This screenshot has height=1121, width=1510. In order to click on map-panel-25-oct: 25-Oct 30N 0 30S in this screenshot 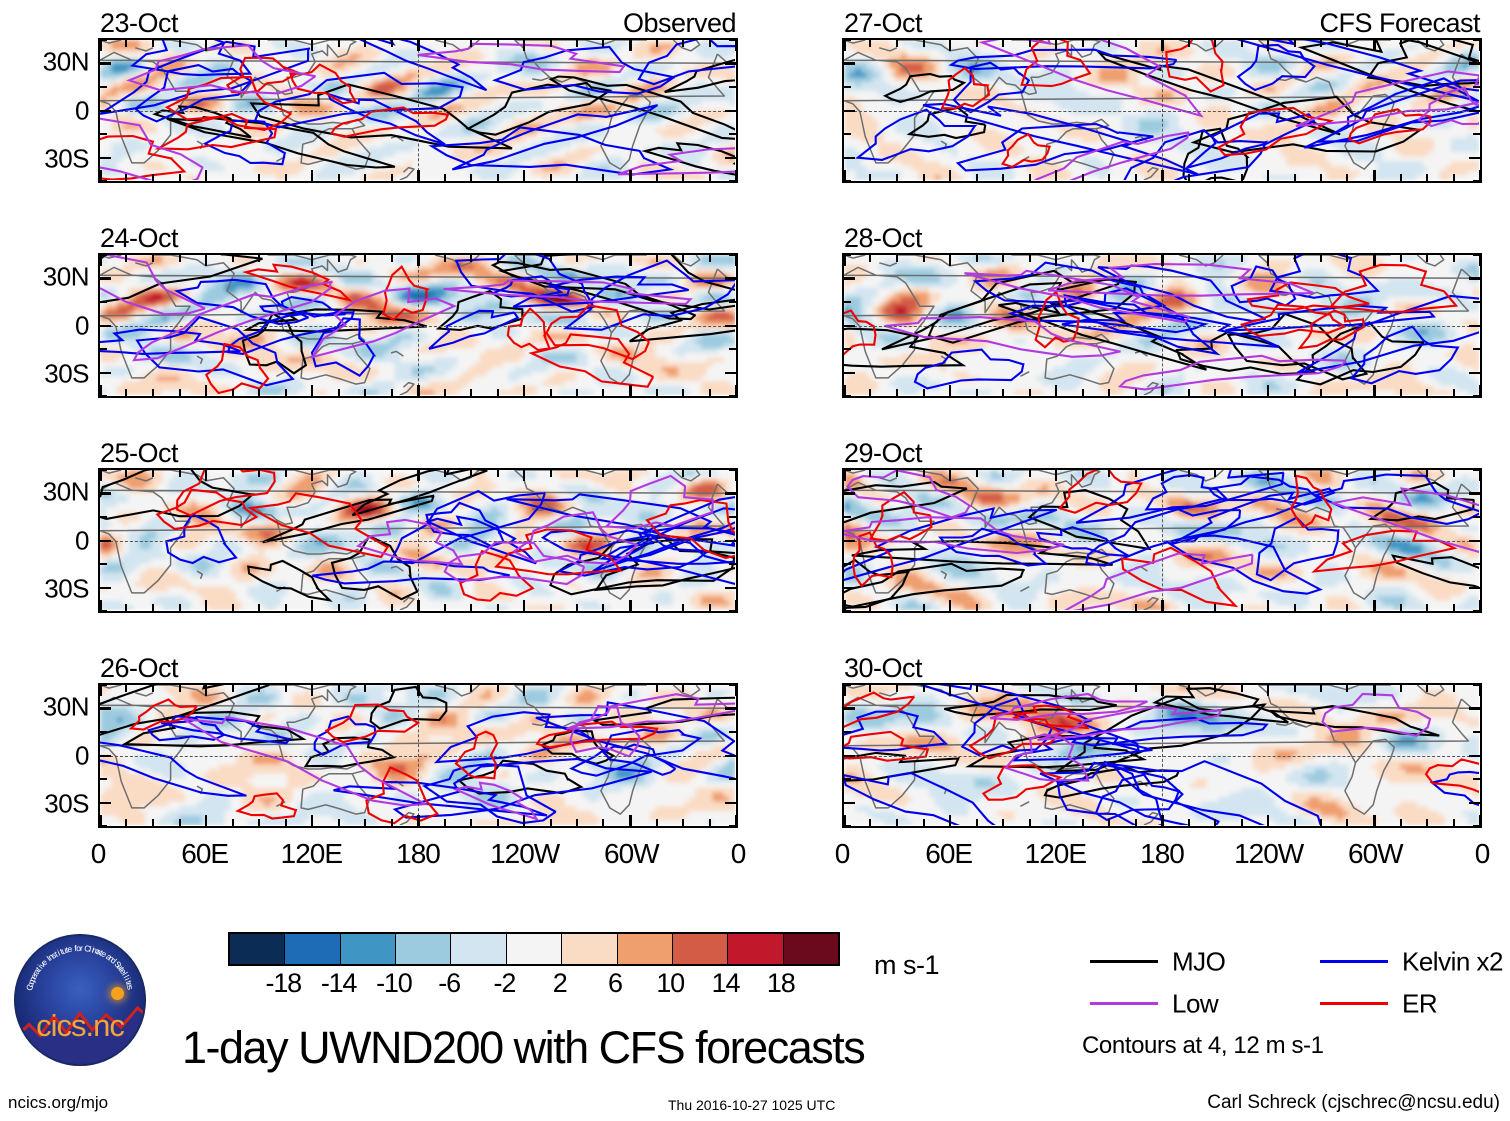, I will do `click(390, 525)`.